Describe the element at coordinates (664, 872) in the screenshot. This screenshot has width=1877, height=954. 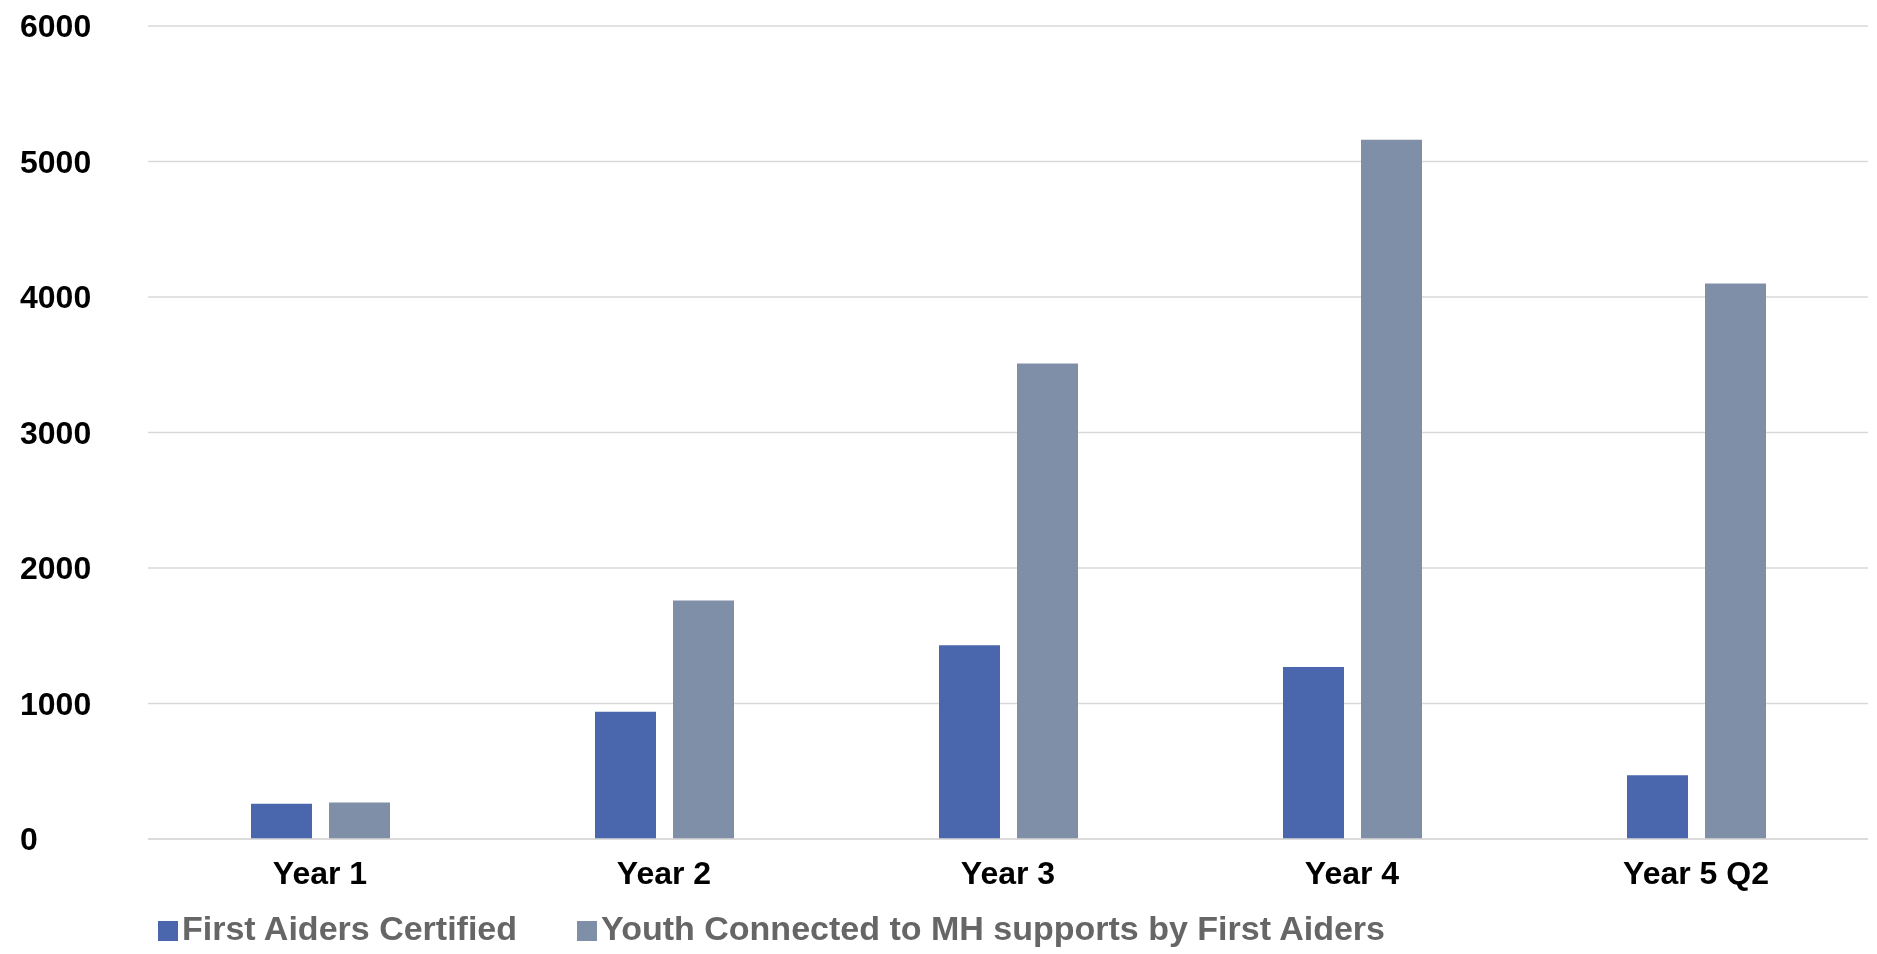
I see `x-tick-label: Year 2` at that location.